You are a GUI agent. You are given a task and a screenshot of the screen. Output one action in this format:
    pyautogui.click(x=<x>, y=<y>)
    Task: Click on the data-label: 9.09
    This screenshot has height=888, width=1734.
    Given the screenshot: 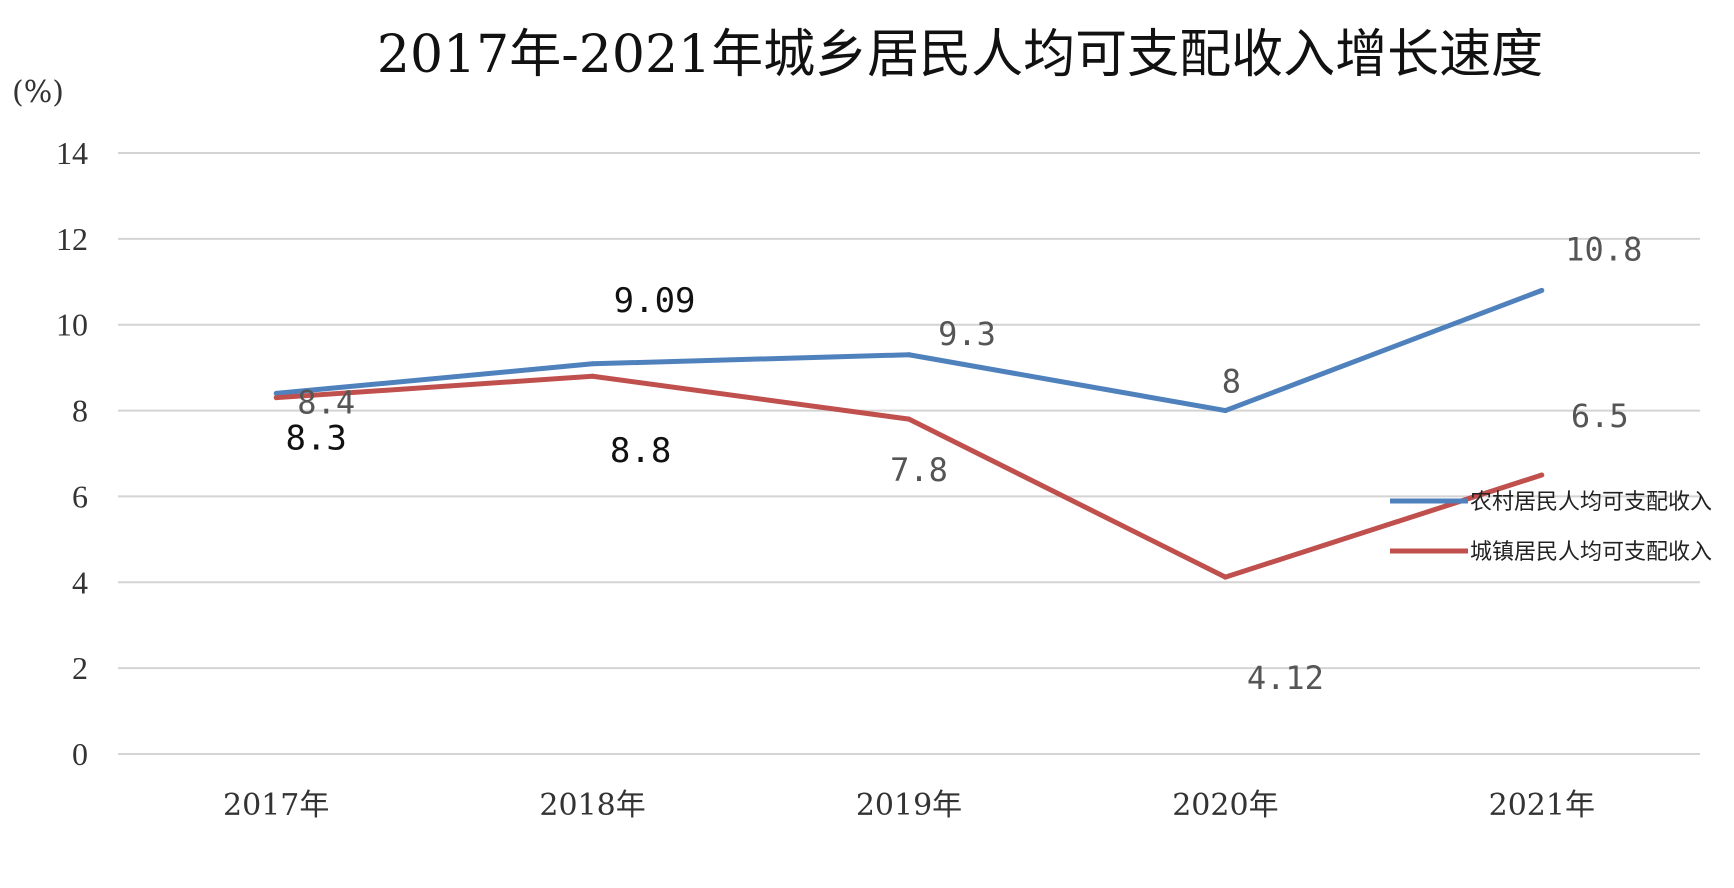 What is the action you would take?
    pyautogui.click(x=655, y=301)
    